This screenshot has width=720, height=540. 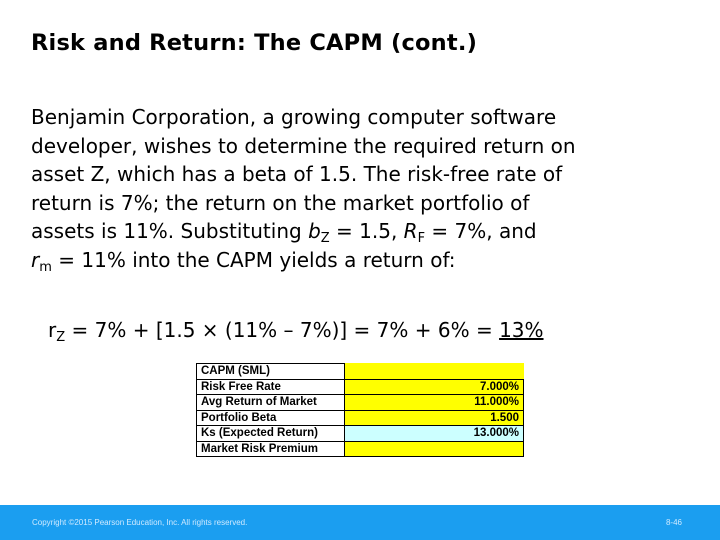 What do you see at coordinates (254, 43) in the screenshot?
I see `slide-title: Risk and Return: The CAPM (cont.)` at bounding box center [254, 43].